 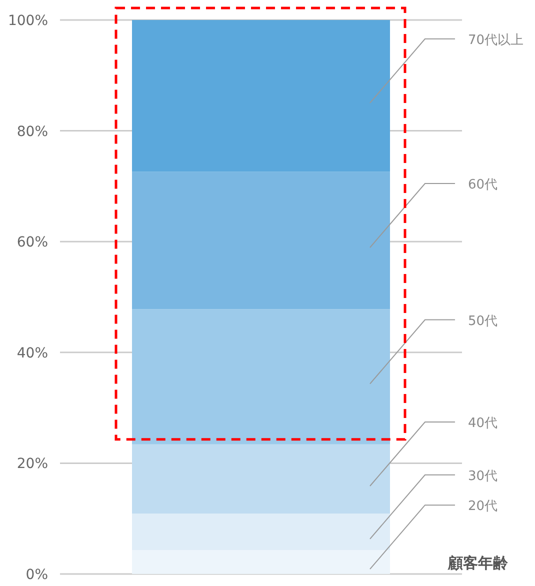 What do you see at coordinates (483, 506) in the screenshot?
I see `text: 20代` at bounding box center [483, 506].